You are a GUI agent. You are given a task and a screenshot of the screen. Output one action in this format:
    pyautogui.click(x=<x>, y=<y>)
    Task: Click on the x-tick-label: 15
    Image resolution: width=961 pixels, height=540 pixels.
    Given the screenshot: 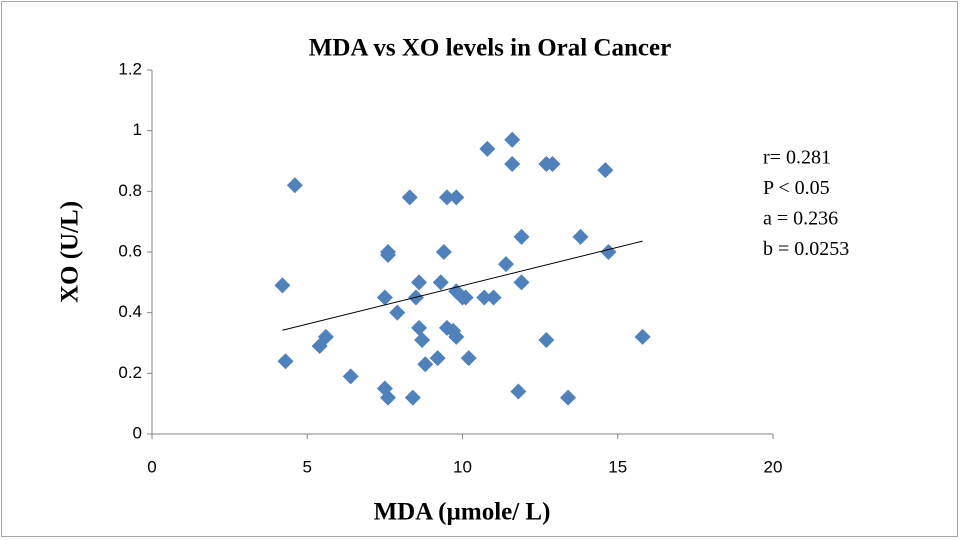 What is the action you would take?
    pyautogui.click(x=617, y=466)
    